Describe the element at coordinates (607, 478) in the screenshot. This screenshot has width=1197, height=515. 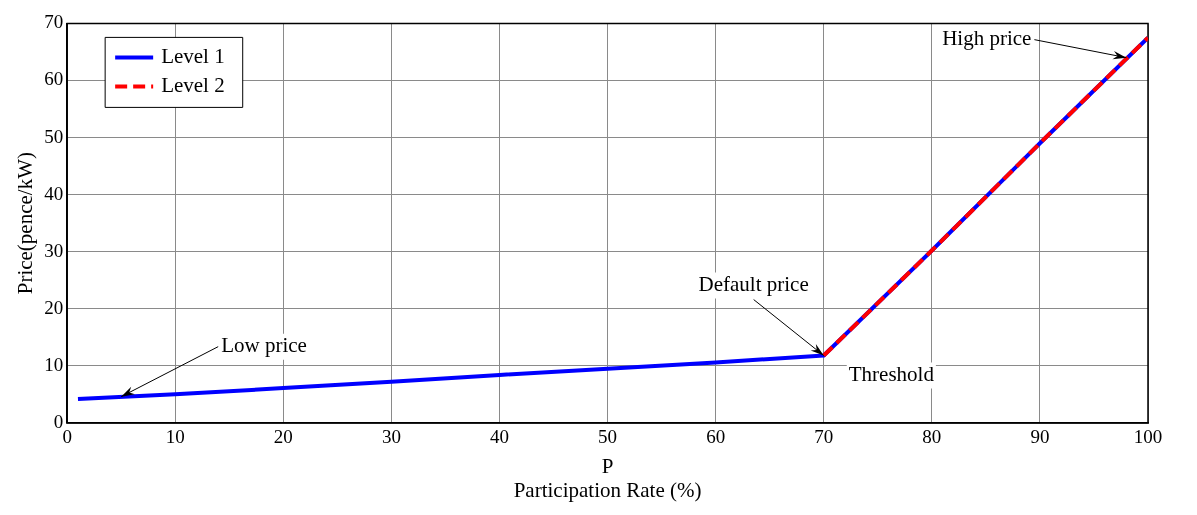
I see `x-axis-title: P Participation Rate (%)` at that location.